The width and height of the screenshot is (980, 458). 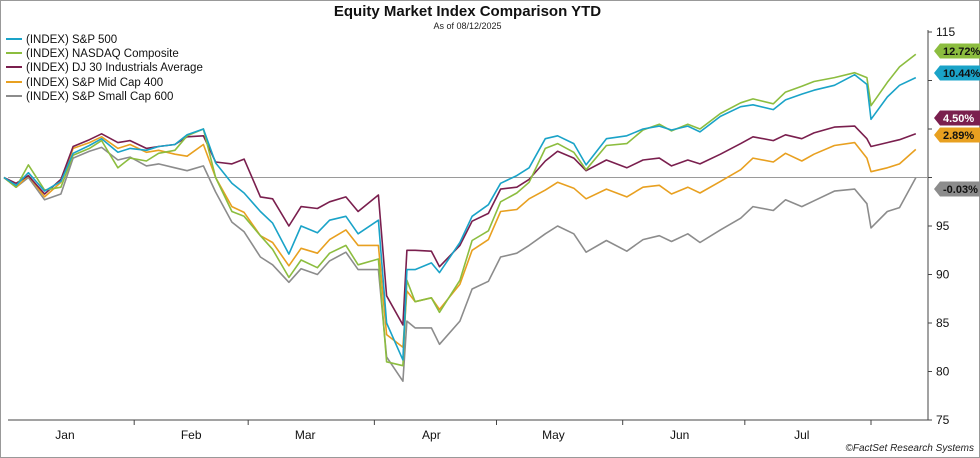 I want to click on y-tick-label-115: 115, so click(x=945, y=32).